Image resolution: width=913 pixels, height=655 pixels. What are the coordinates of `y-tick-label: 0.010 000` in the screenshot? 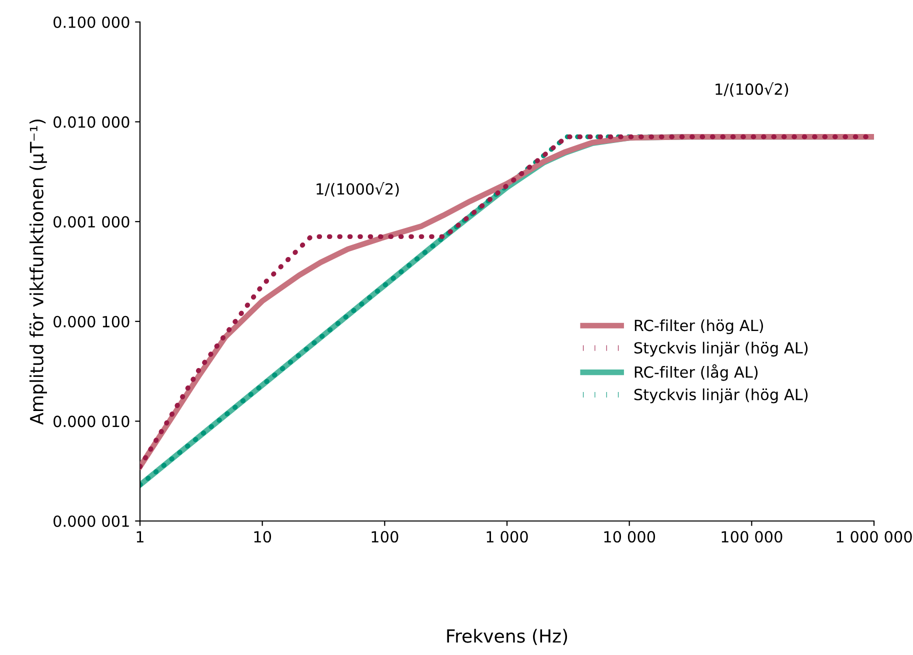 It's located at (92, 122).